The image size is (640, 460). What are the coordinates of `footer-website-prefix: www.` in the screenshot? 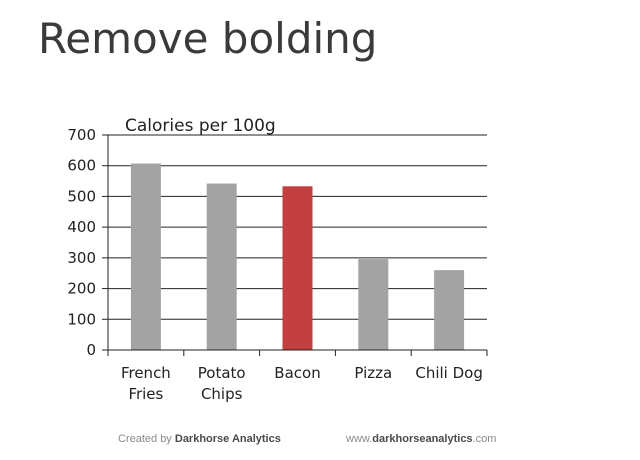 It's located at (359, 439).